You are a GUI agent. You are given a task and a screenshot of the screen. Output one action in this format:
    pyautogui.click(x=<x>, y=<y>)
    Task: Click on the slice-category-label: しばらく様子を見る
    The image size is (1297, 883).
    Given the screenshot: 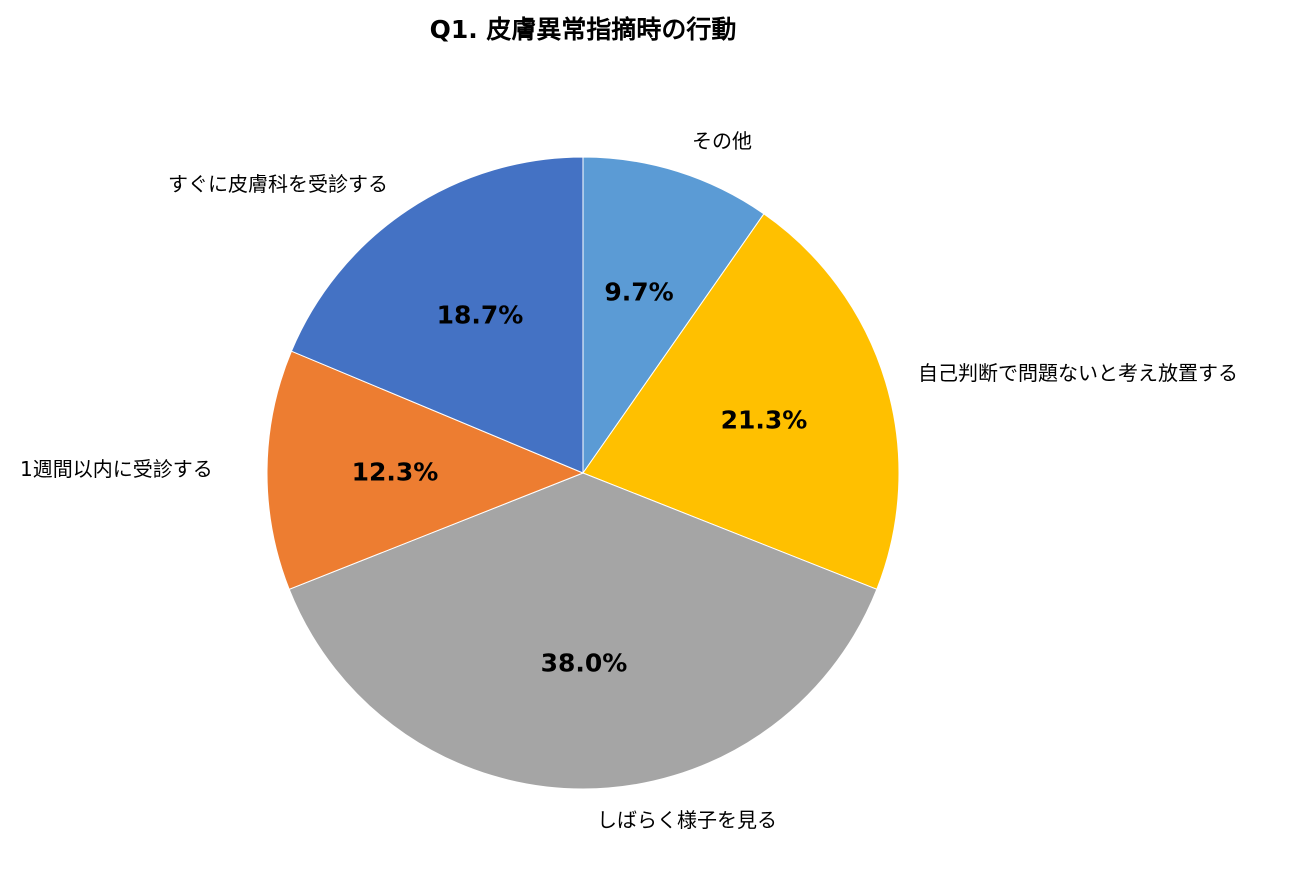 What is the action you would take?
    pyautogui.click(x=687, y=820)
    